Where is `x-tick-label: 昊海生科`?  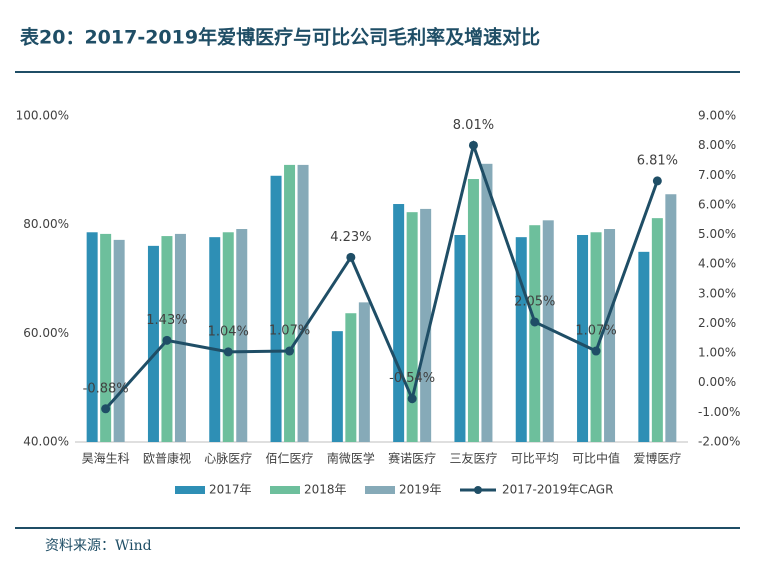 x-tick-label: 昊海生科 is located at coordinates (106, 458).